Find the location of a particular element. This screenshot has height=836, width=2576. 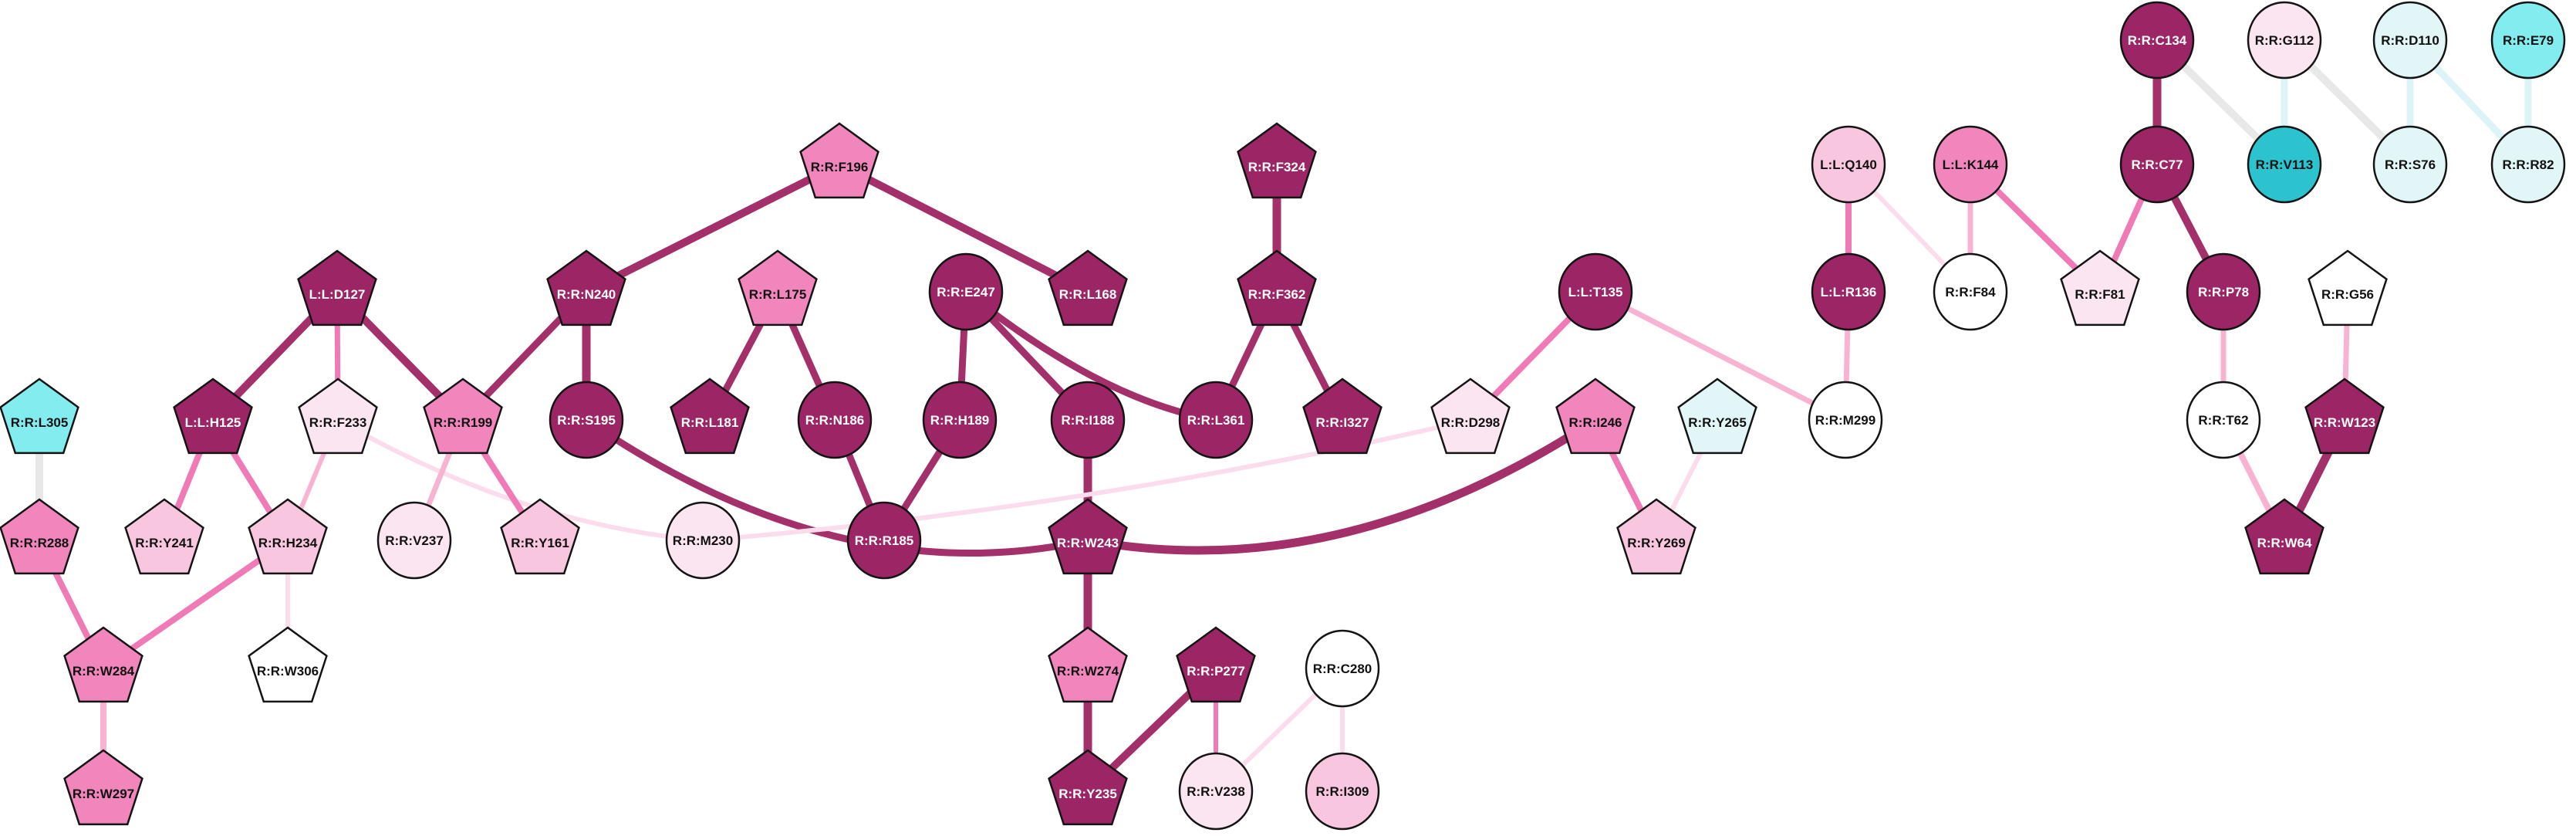

node-l-l-r136: L:L:R136 is located at coordinates (1849, 291).